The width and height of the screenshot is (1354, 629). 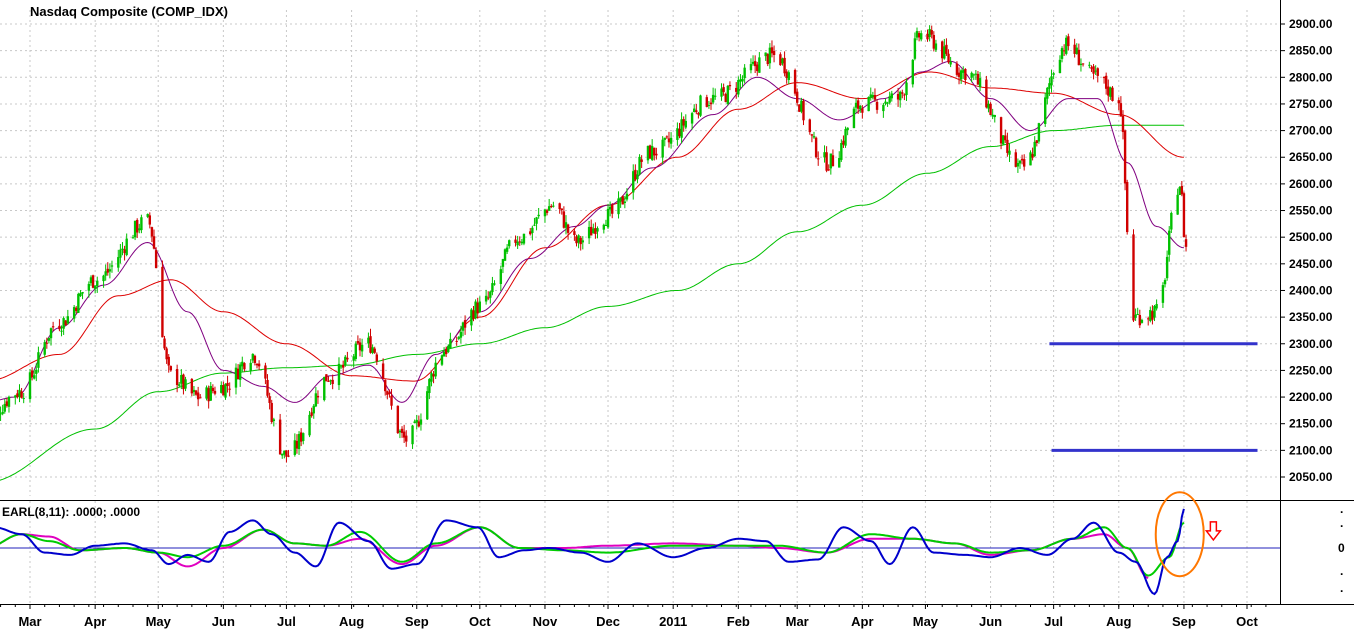 What do you see at coordinates (1311, 290) in the screenshot?
I see `y-tick-label: 2400.00` at bounding box center [1311, 290].